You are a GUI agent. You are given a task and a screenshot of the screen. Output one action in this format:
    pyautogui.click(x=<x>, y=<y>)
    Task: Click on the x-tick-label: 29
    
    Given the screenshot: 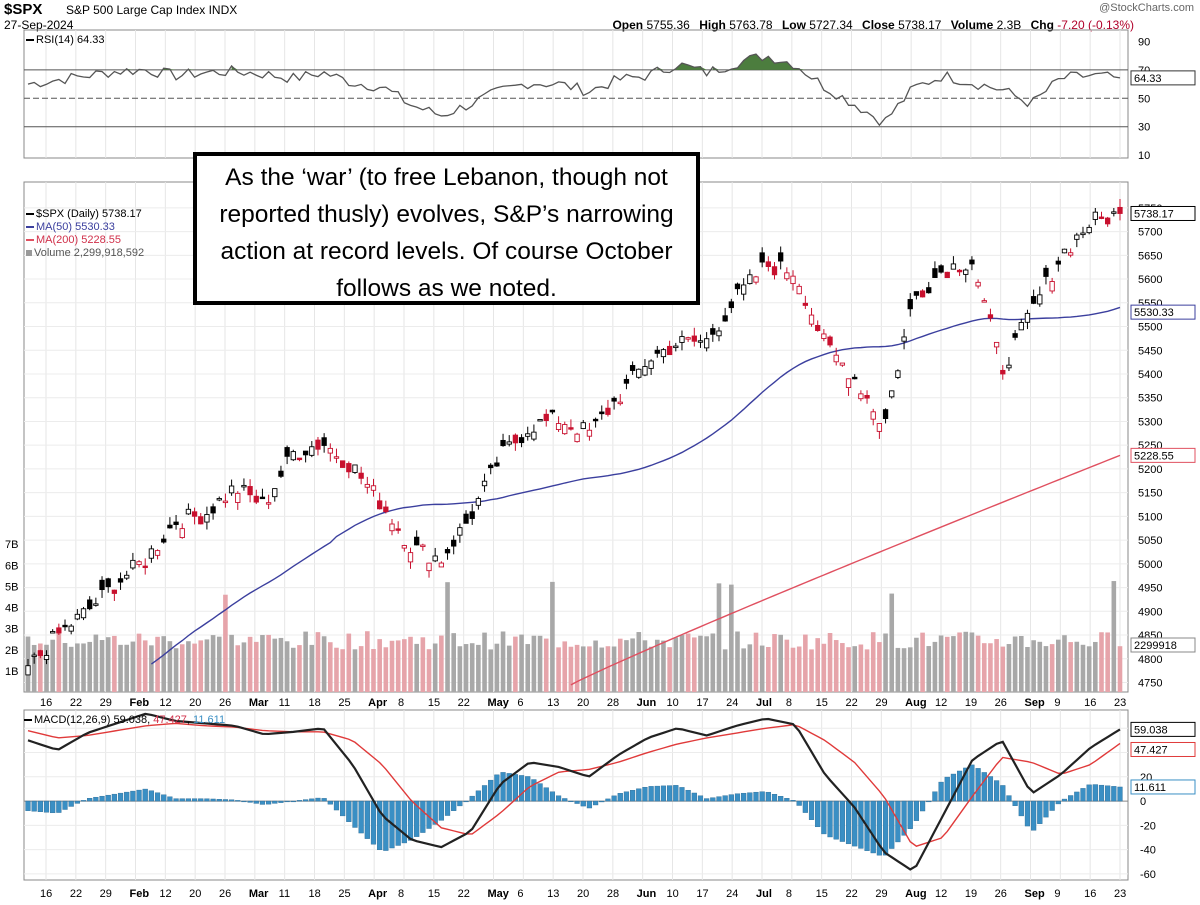 What is the action you would take?
    pyautogui.click(x=106, y=703)
    